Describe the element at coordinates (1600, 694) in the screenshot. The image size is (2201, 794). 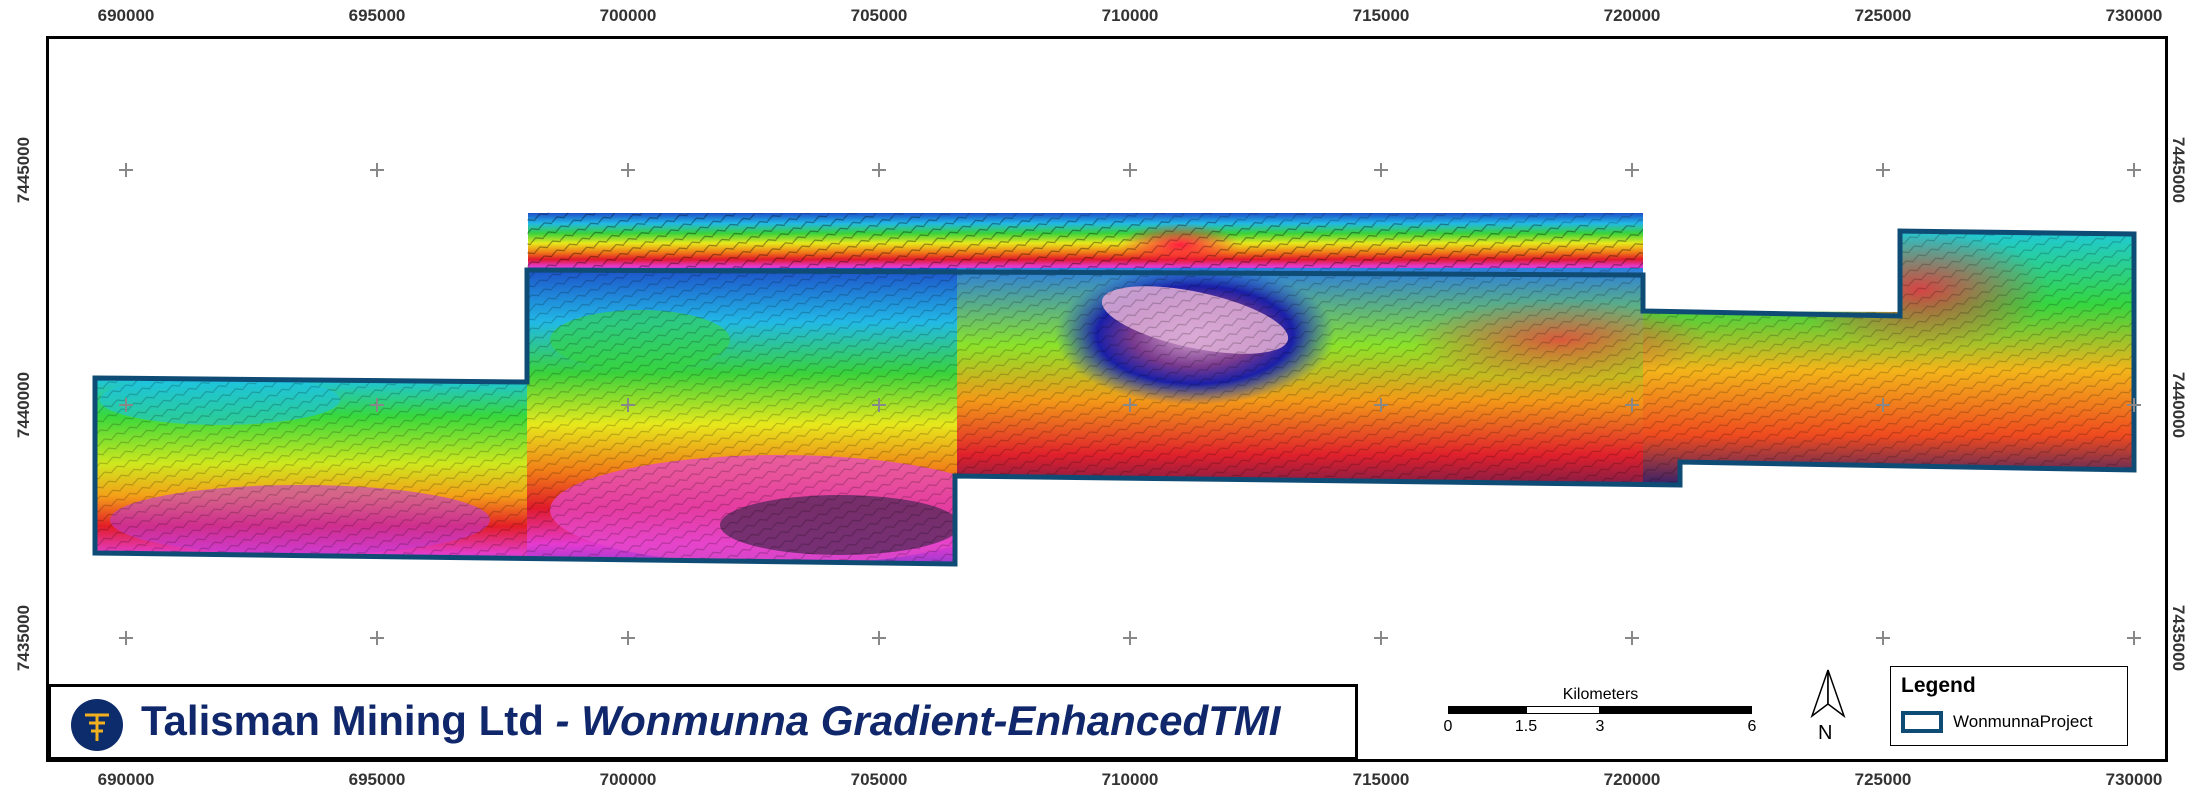
I see `scale-unit-label: Kilometers` at that location.